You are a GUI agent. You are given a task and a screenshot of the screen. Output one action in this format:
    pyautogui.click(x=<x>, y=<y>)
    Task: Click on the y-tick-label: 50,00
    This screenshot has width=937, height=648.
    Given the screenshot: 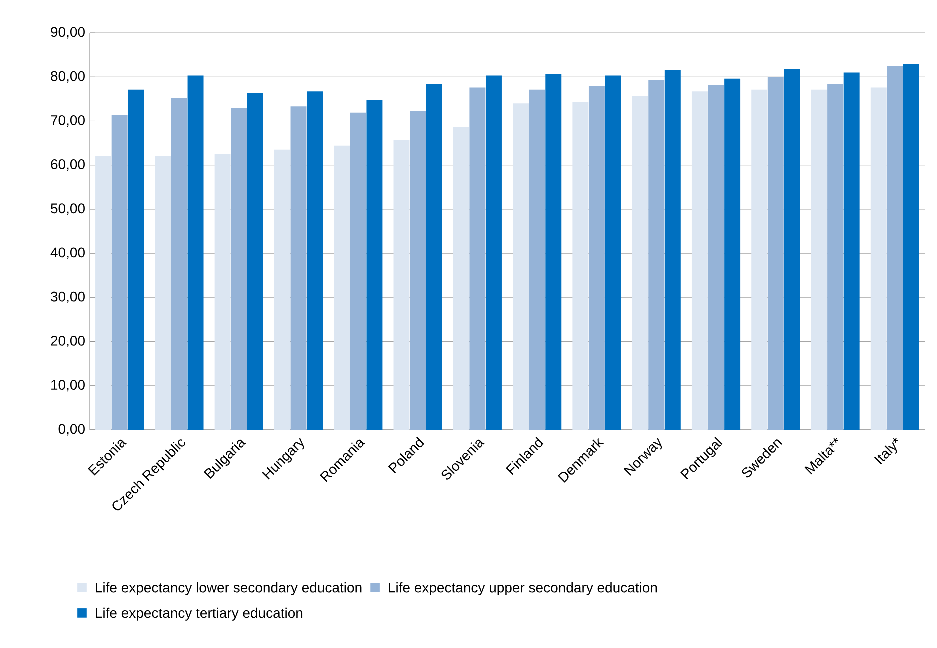 What is the action you would take?
    pyautogui.click(x=68, y=210)
    